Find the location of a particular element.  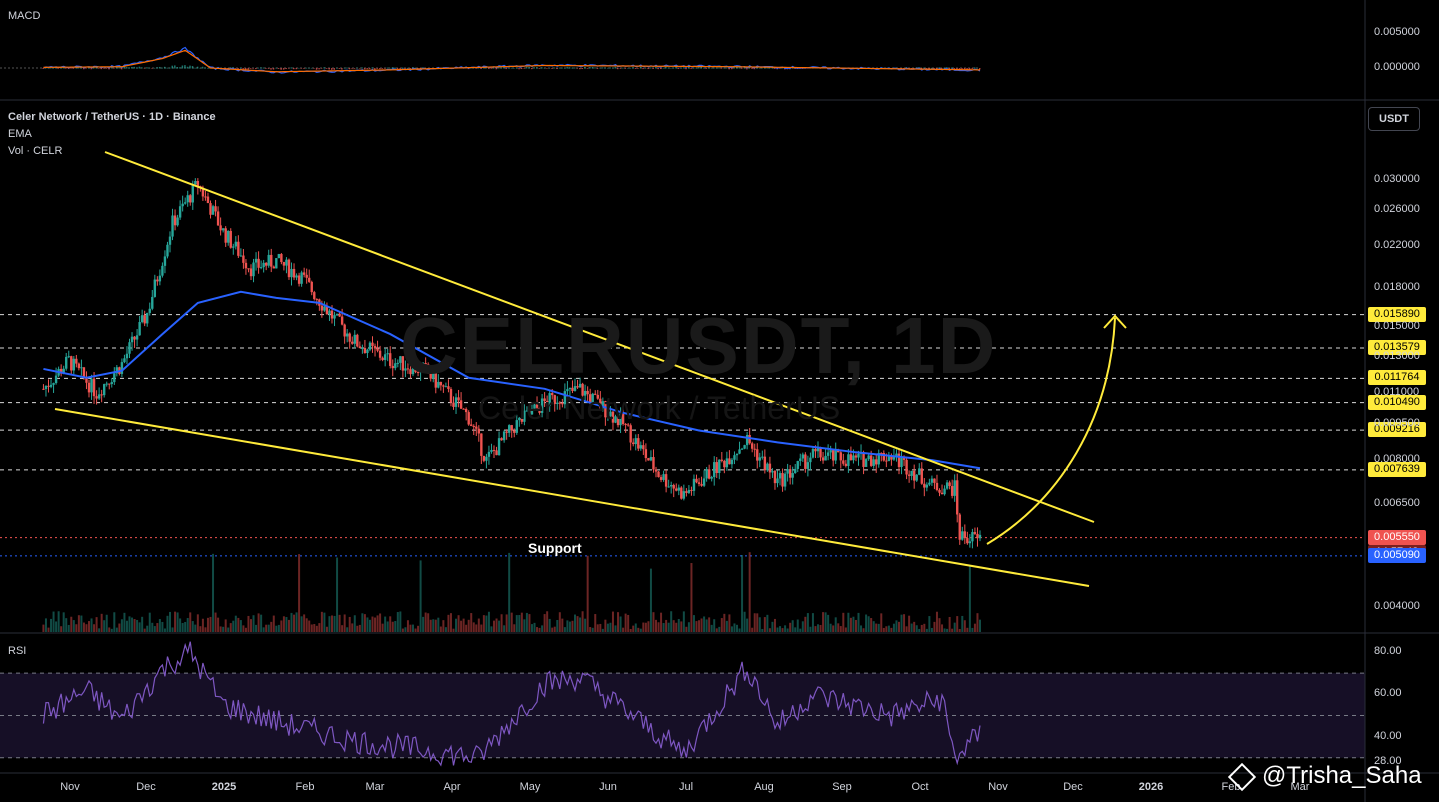

ema-indicator-label: EMA is located at coordinates (20, 134).